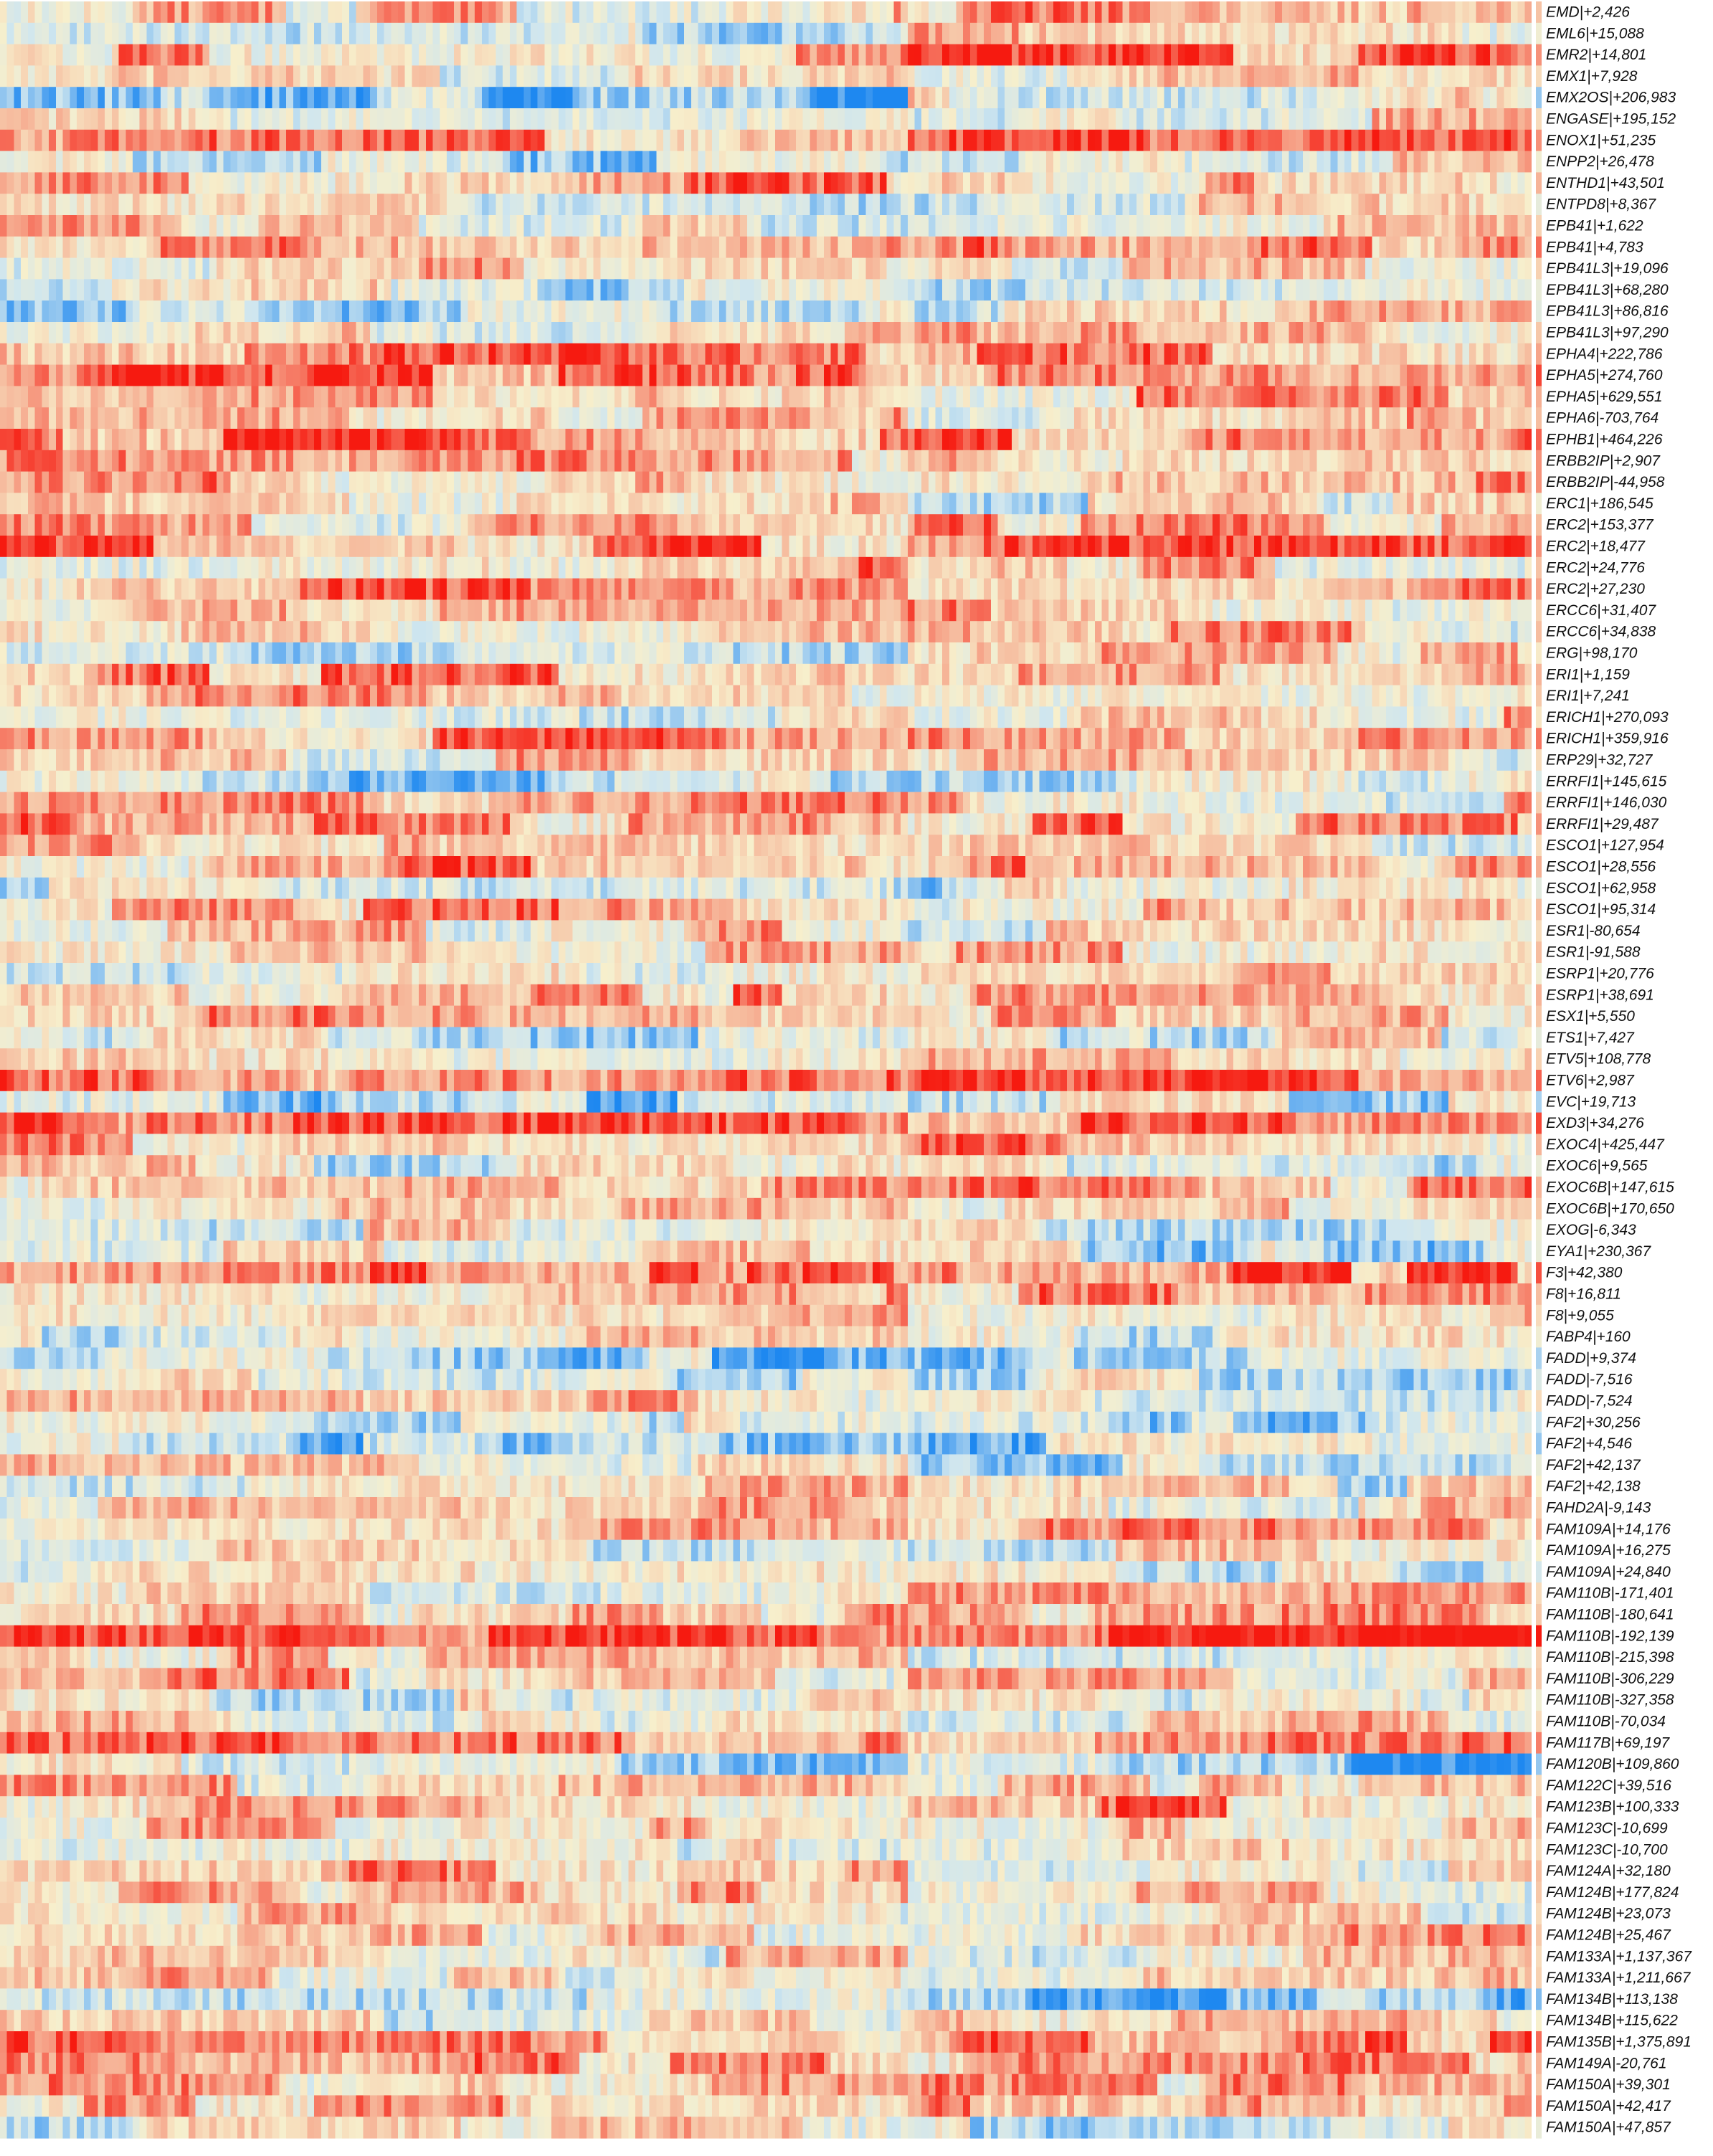 The width and height of the screenshot is (1713, 2156). I want to click on row-label: FAM110B|-215,398, so click(1610, 1658).